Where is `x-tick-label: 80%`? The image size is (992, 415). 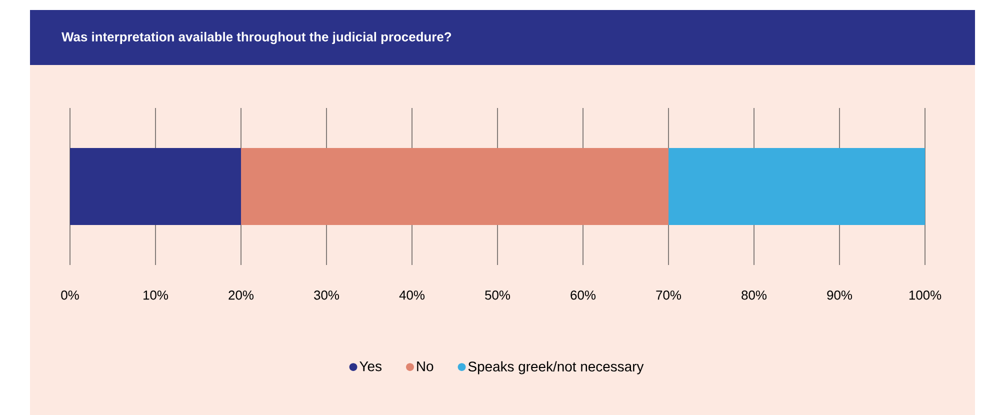
x-tick-label: 80% is located at coordinates (754, 295).